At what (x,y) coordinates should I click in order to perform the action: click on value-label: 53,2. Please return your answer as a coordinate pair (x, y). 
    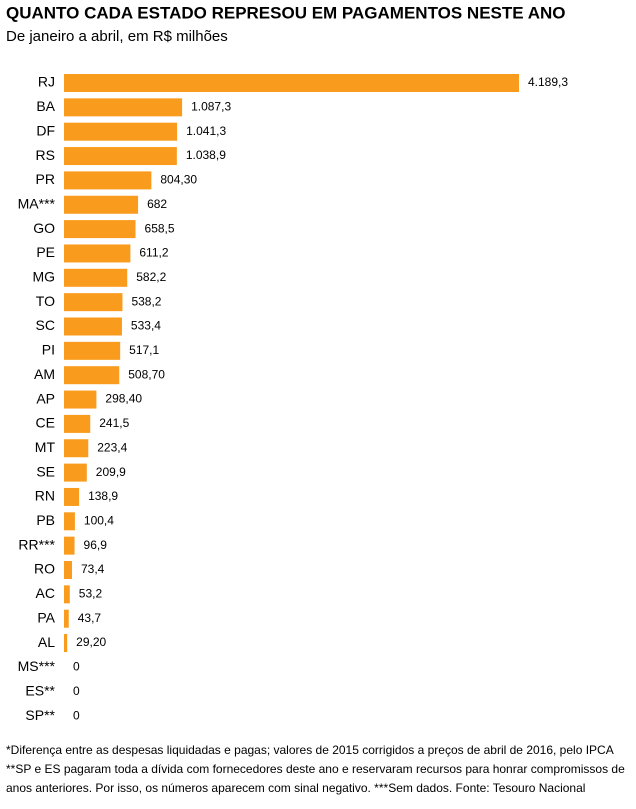
    Looking at the image, I should click on (91, 594).